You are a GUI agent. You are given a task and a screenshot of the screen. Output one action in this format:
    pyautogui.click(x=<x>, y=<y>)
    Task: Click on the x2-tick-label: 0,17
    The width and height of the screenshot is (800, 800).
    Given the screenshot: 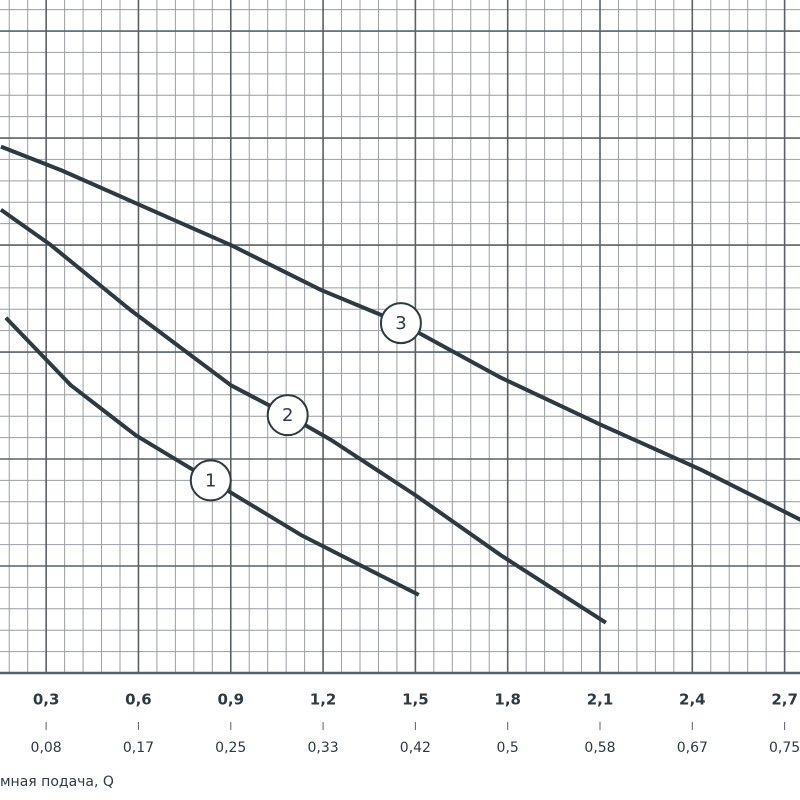 What is the action you would take?
    pyautogui.click(x=138, y=748)
    